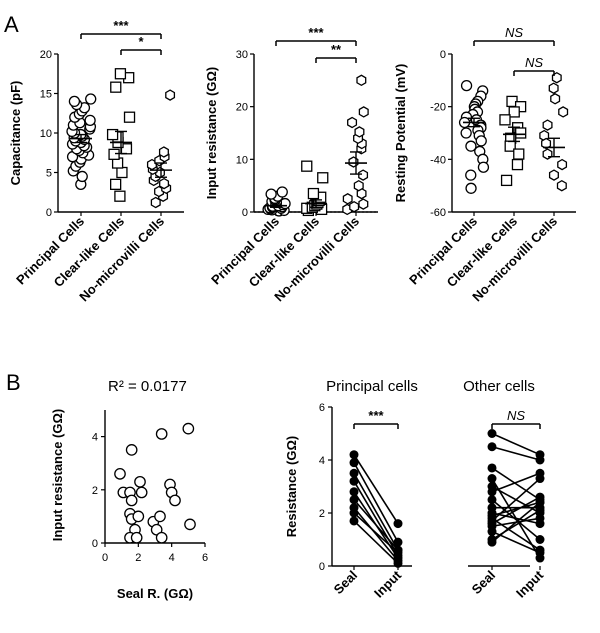 The width and height of the screenshot is (600, 633). I want to click on y-tick-label: 20, so click(242, 108).